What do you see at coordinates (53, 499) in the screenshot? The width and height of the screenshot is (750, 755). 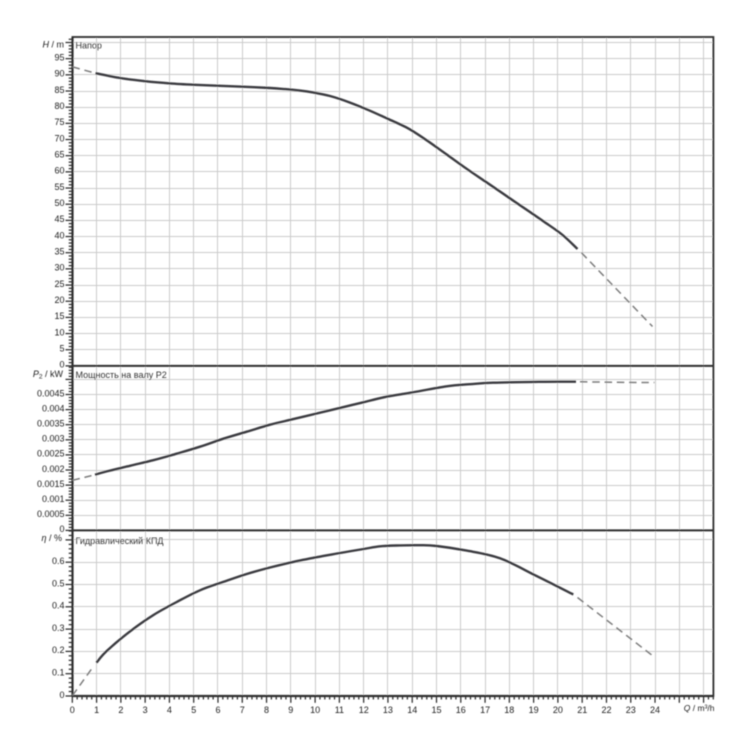 I see `svg-text: 0.001` at bounding box center [53, 499].